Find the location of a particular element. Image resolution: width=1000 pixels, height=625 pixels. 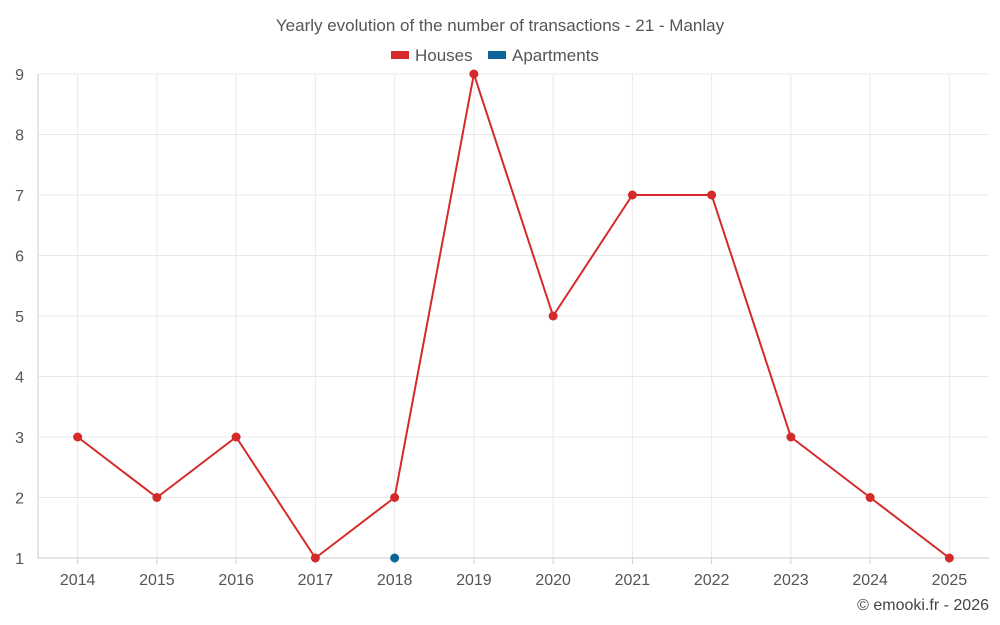

y-tick-label: 8 is located at coordinates (19, 136).